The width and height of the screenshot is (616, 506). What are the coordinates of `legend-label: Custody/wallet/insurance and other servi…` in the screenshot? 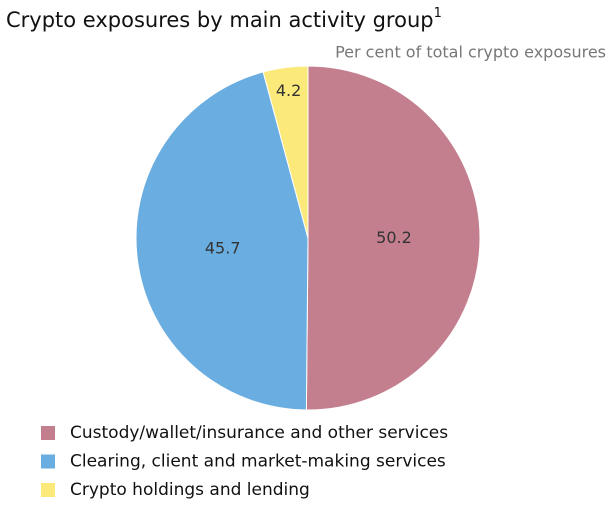 It's located at (259, 433).